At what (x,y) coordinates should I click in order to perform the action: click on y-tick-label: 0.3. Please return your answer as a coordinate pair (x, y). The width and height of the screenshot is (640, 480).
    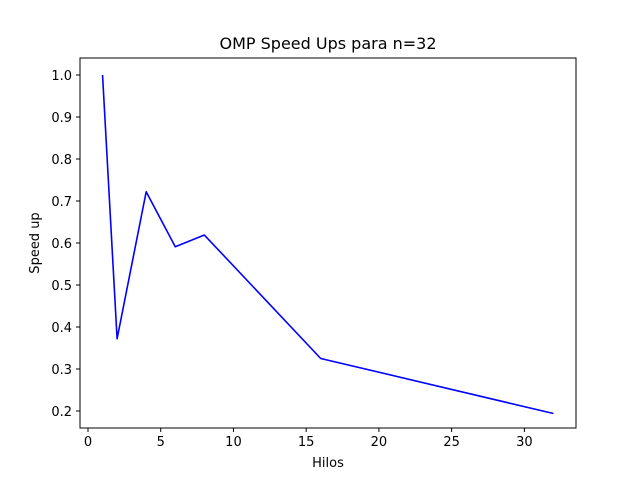
    Looking at the image, I should click on (61, 370).